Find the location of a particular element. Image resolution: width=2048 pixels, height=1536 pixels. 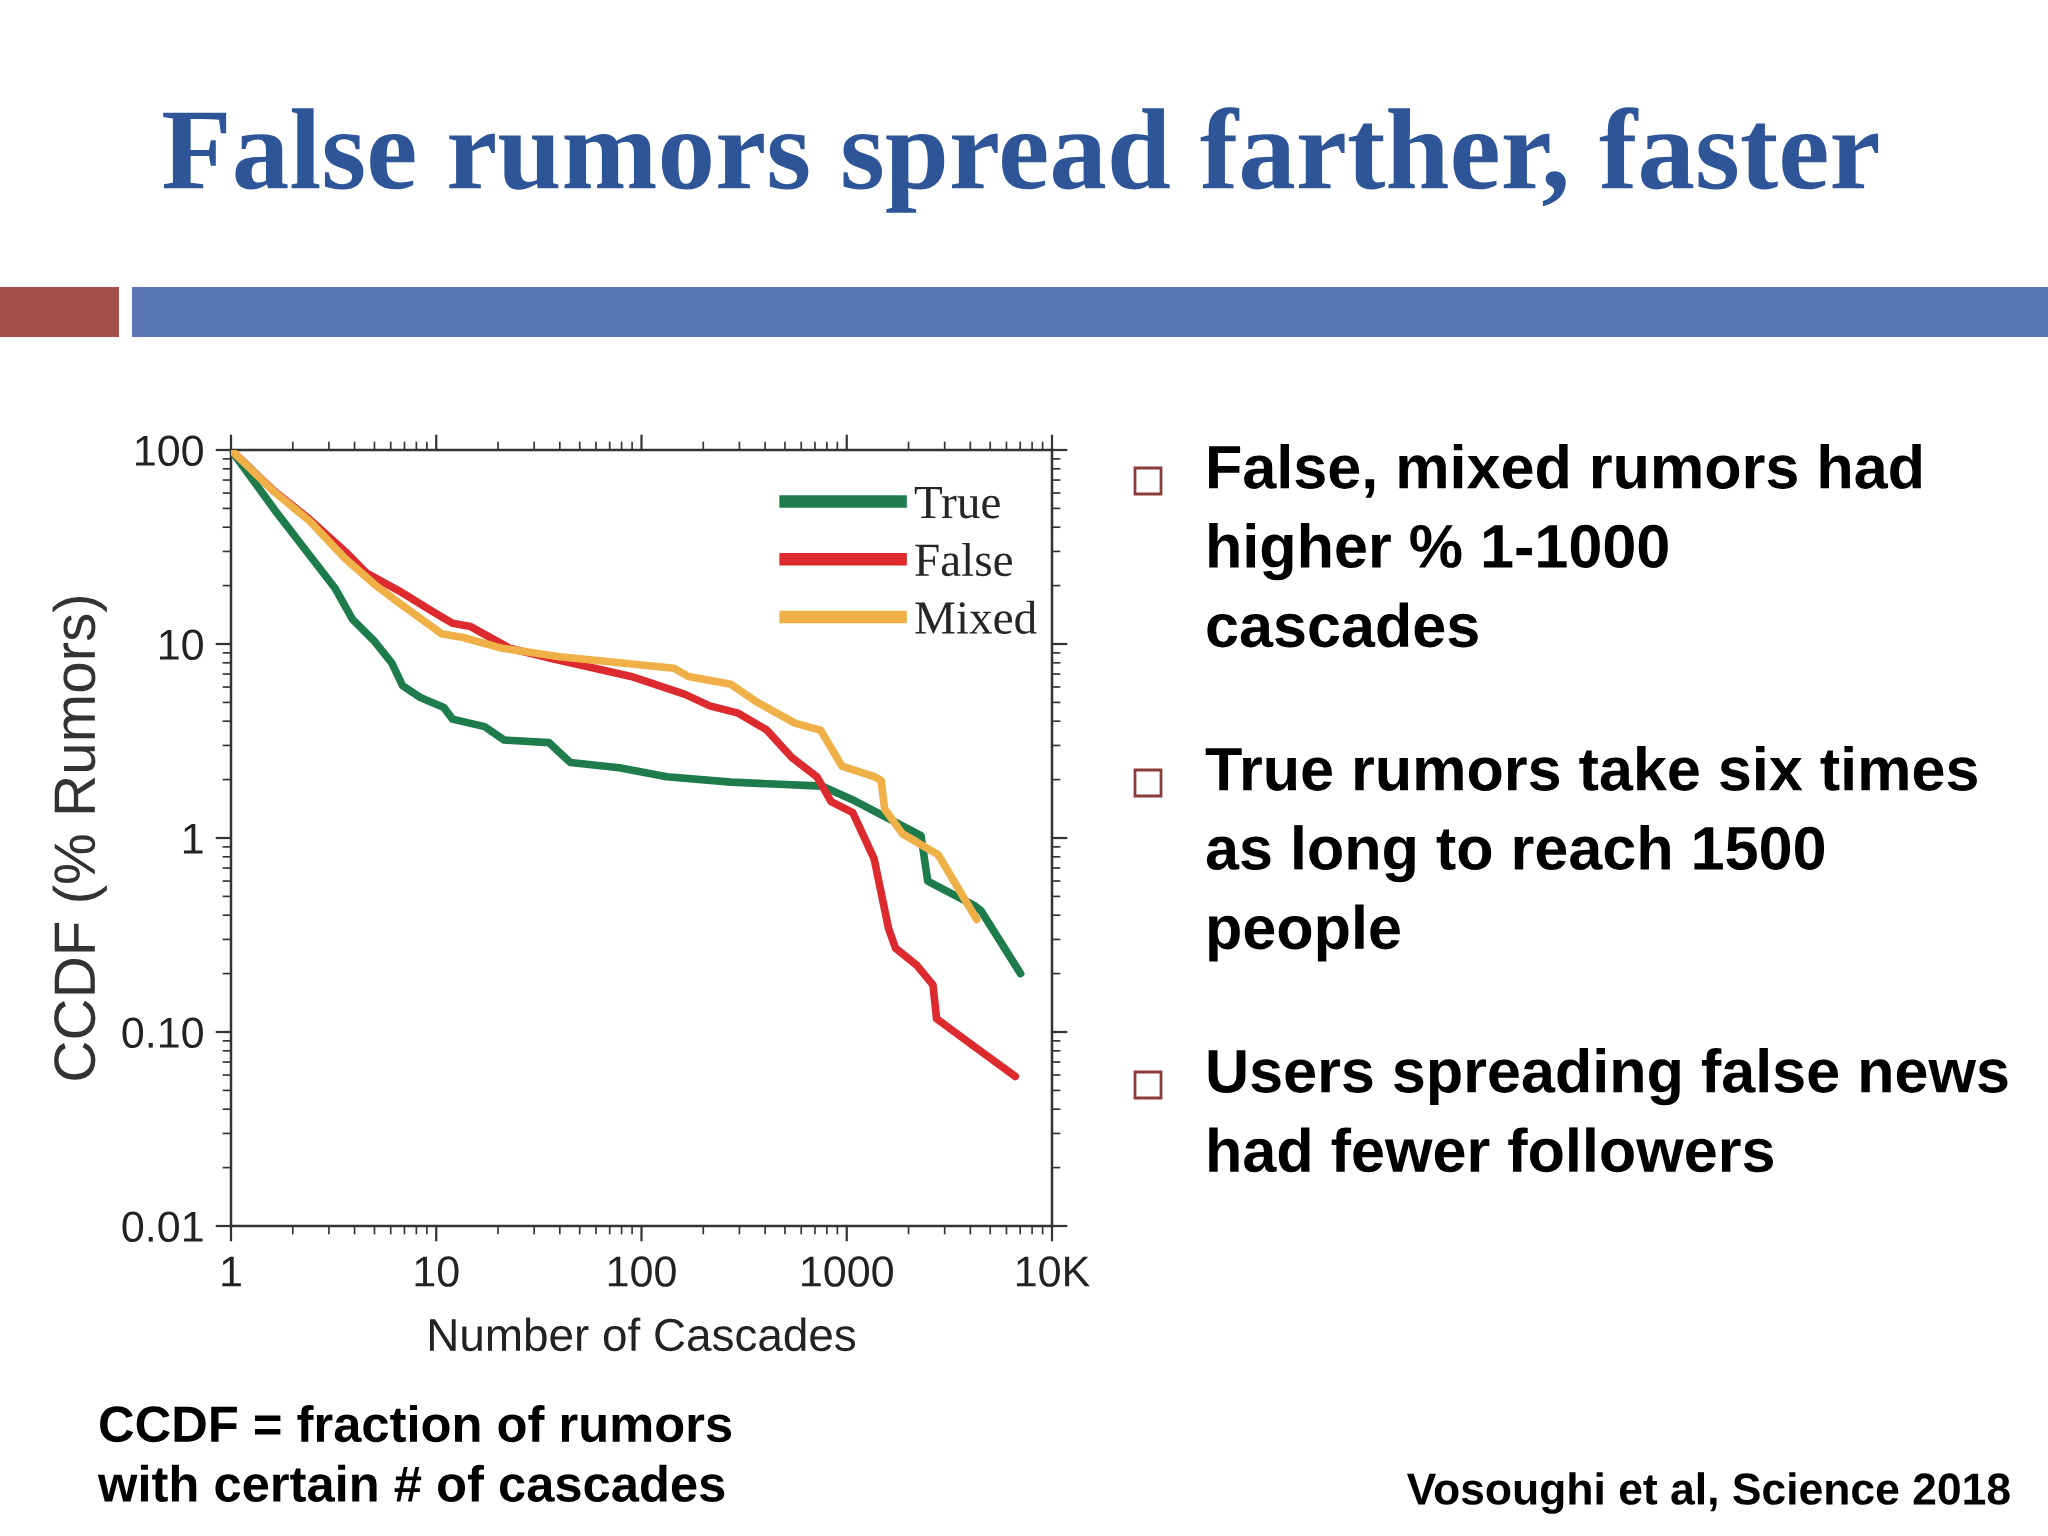

x-tick-label: 1000 is located at coordinates (847, 1271).